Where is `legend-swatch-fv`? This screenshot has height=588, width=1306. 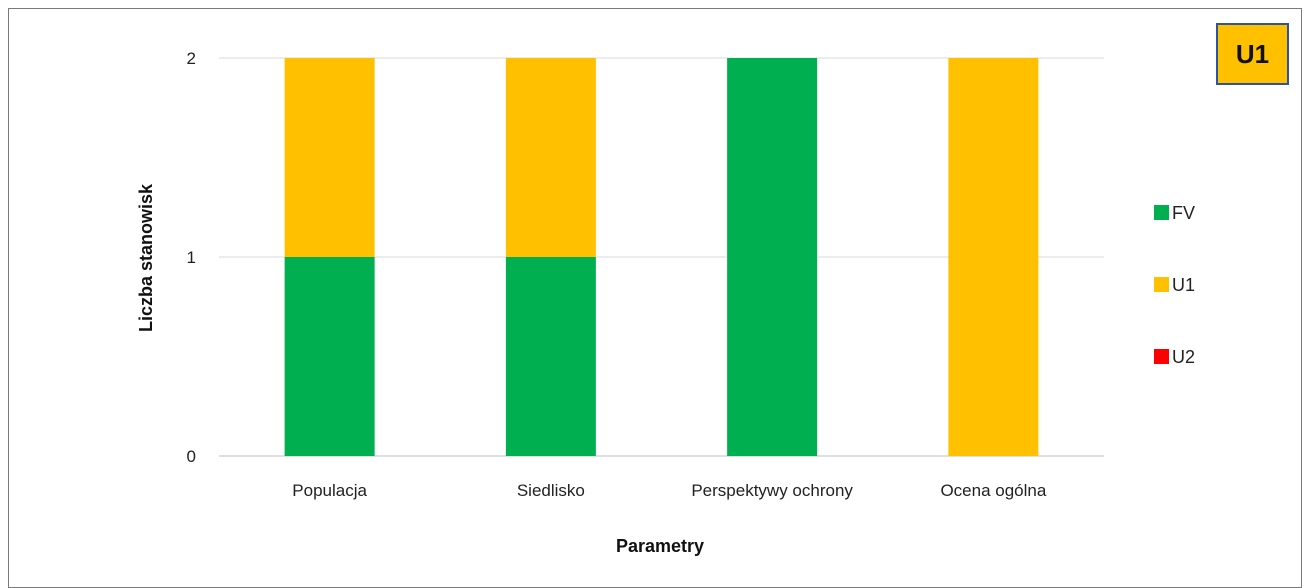
legend-swatch-fv is located at coordinates (1161, 212).